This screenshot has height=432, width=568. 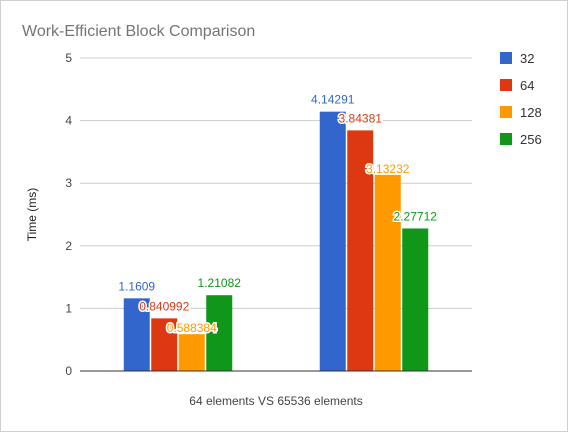 What do you see at coordinates (416, 216) in the screenshot?
I see `data-label: 2.27712` at bounding box center [416, 216].